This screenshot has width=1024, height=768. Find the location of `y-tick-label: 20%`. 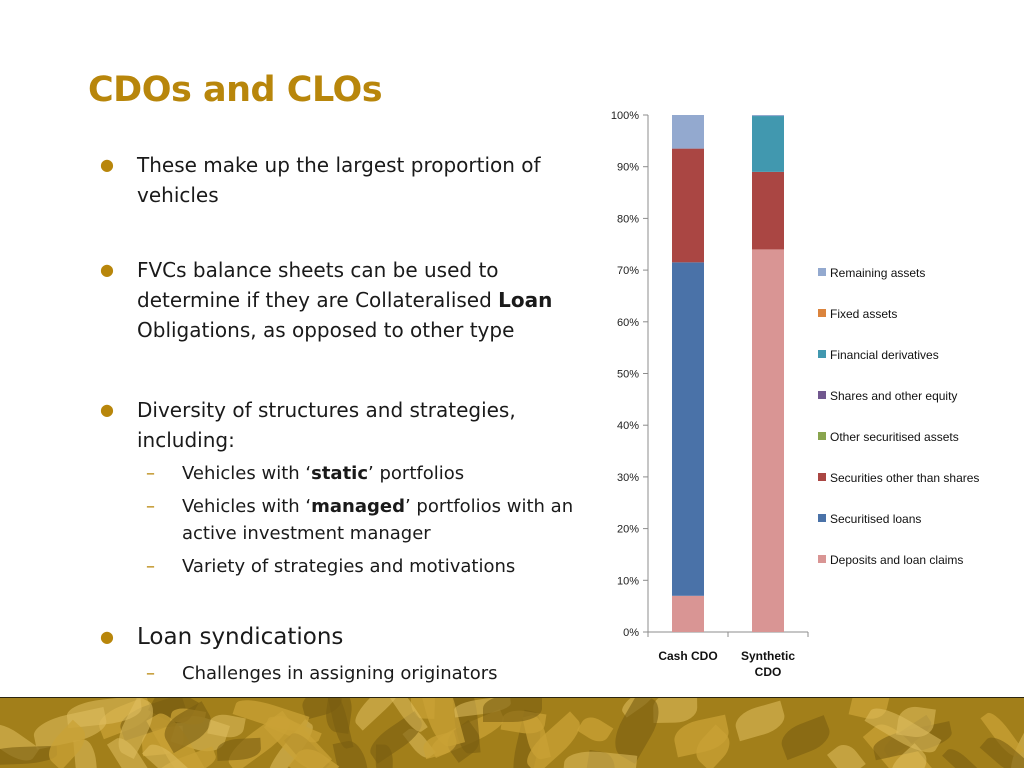

y-tick-label: 20% is located at coordinates (628, 530).